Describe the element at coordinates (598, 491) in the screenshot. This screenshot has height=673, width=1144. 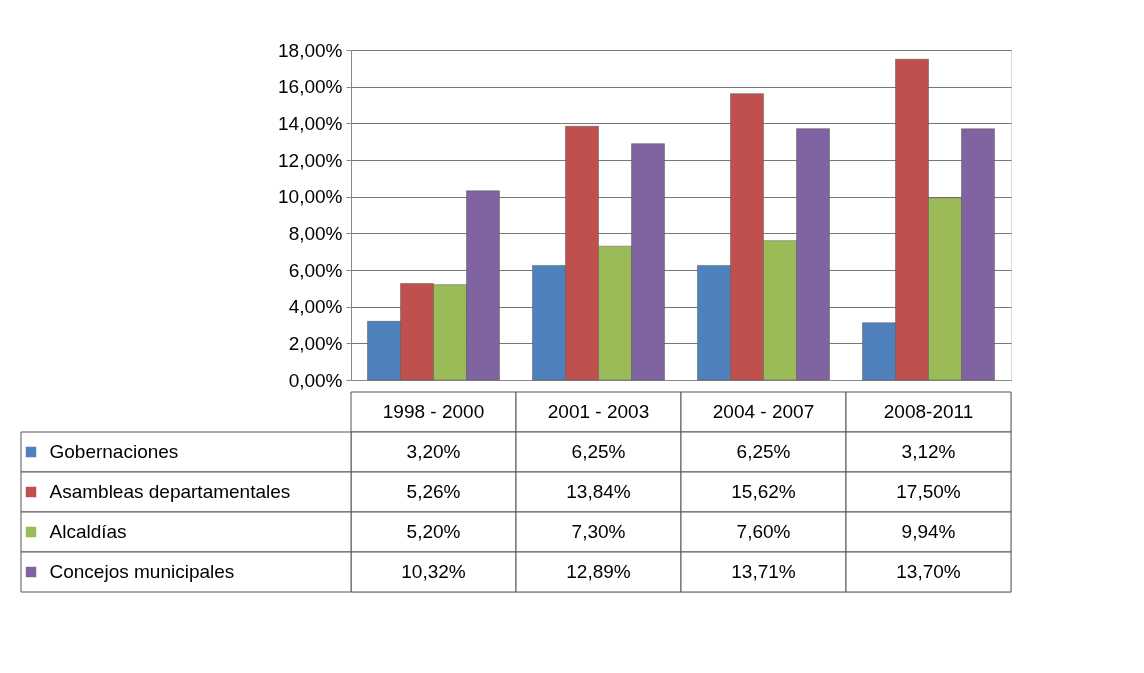
I see `data-label: 13,84%` at that location.